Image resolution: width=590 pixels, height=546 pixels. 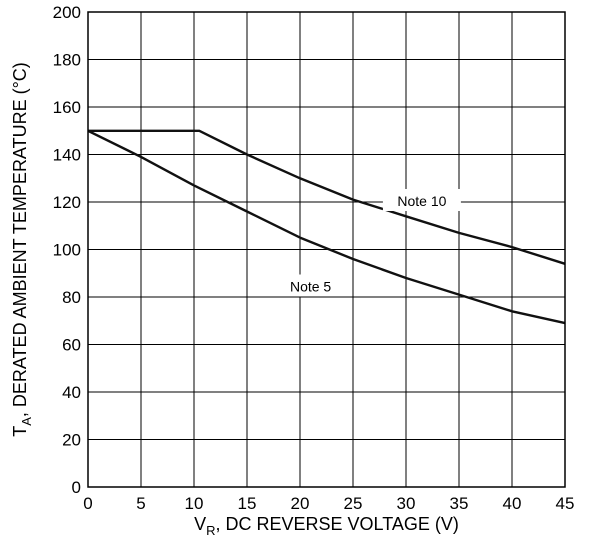 What do you see at coordinates (459, 503) in the screenshot?
I see `x-tick-label: 35` at bounding box center [459, 503].